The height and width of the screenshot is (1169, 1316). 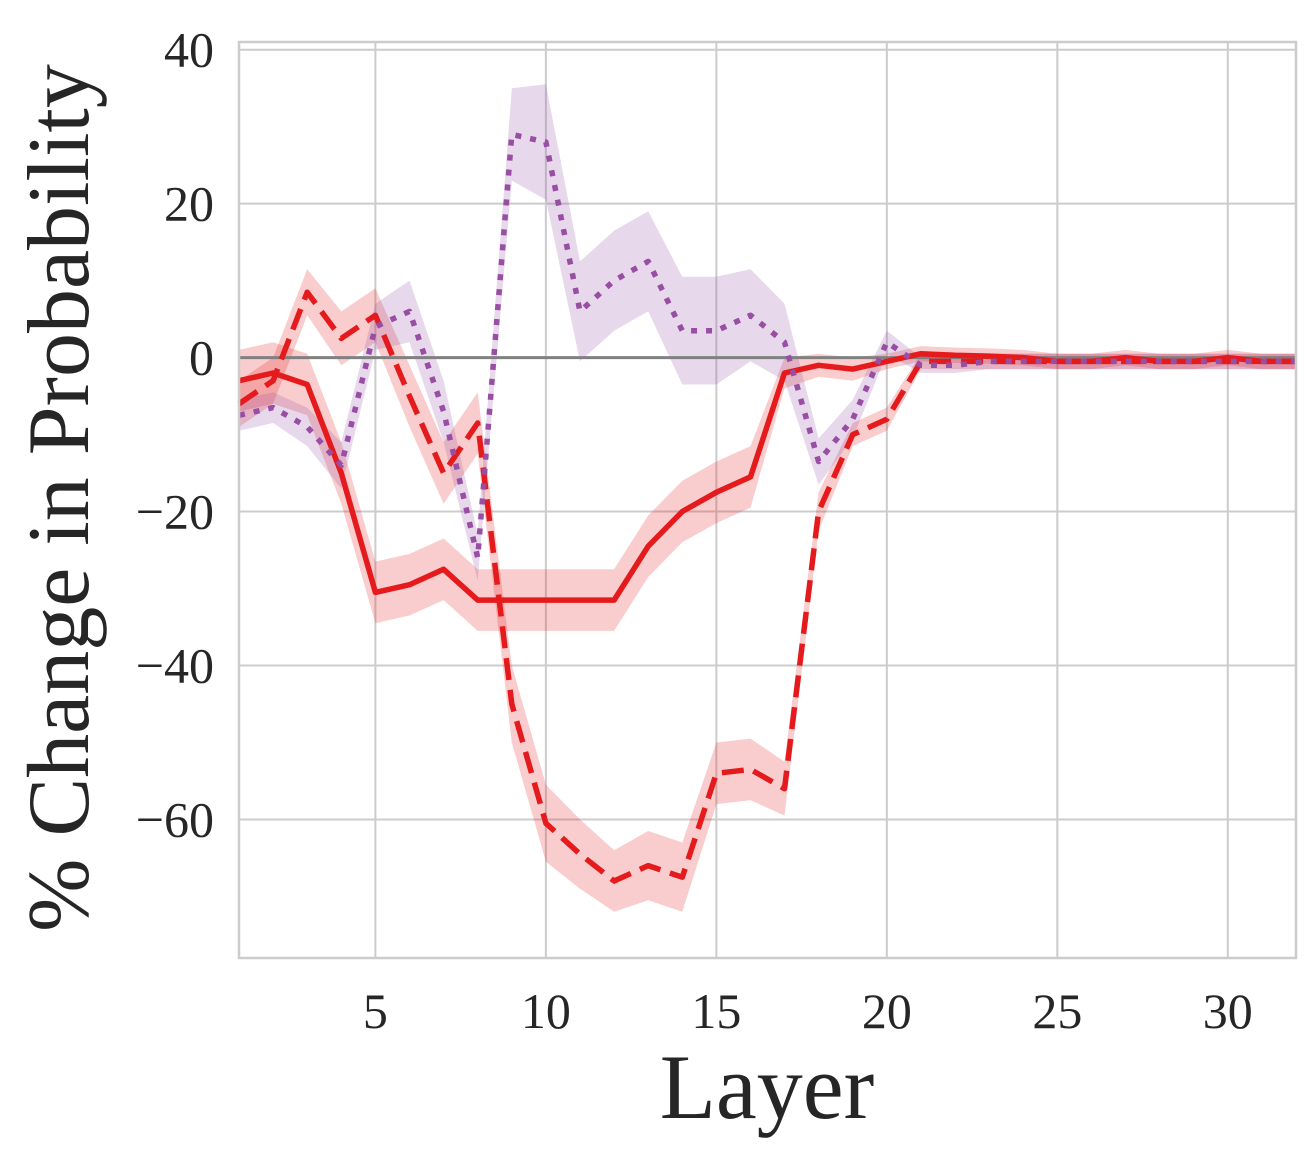 What do you see at coordinates (716, 1011) in the screenshot?
I see `x-tick-label: 15` at bounding box center [716, 1011].